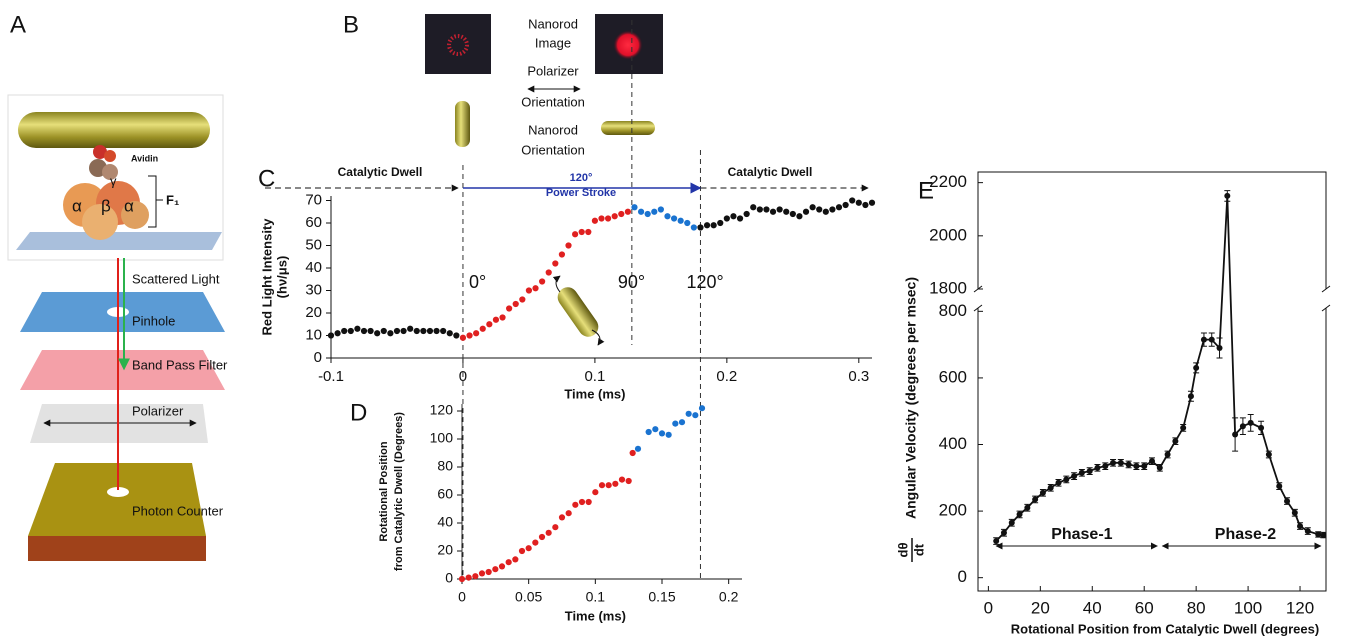 The width and height of the screenshot is (1352, 639). I want to click on x-tick-label: 40, so click(1092, 607).